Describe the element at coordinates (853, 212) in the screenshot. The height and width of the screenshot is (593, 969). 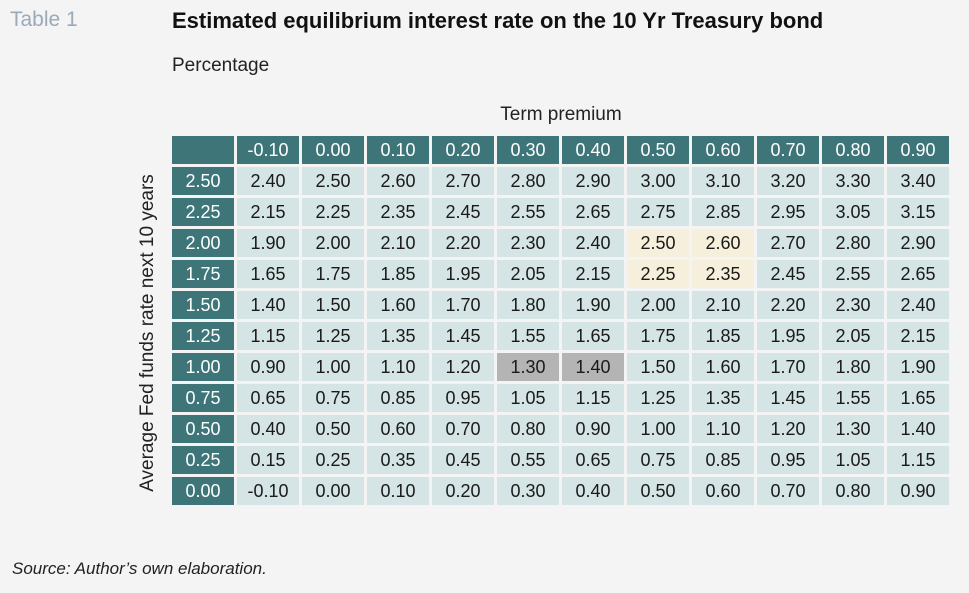
I see `table-cell: 3.05` at that location.